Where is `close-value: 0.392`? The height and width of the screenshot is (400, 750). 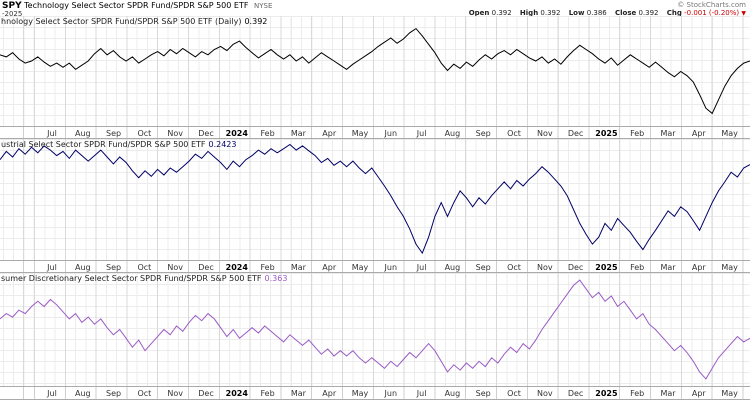 close-value: 0.392 is located at coordinates (648, 13).